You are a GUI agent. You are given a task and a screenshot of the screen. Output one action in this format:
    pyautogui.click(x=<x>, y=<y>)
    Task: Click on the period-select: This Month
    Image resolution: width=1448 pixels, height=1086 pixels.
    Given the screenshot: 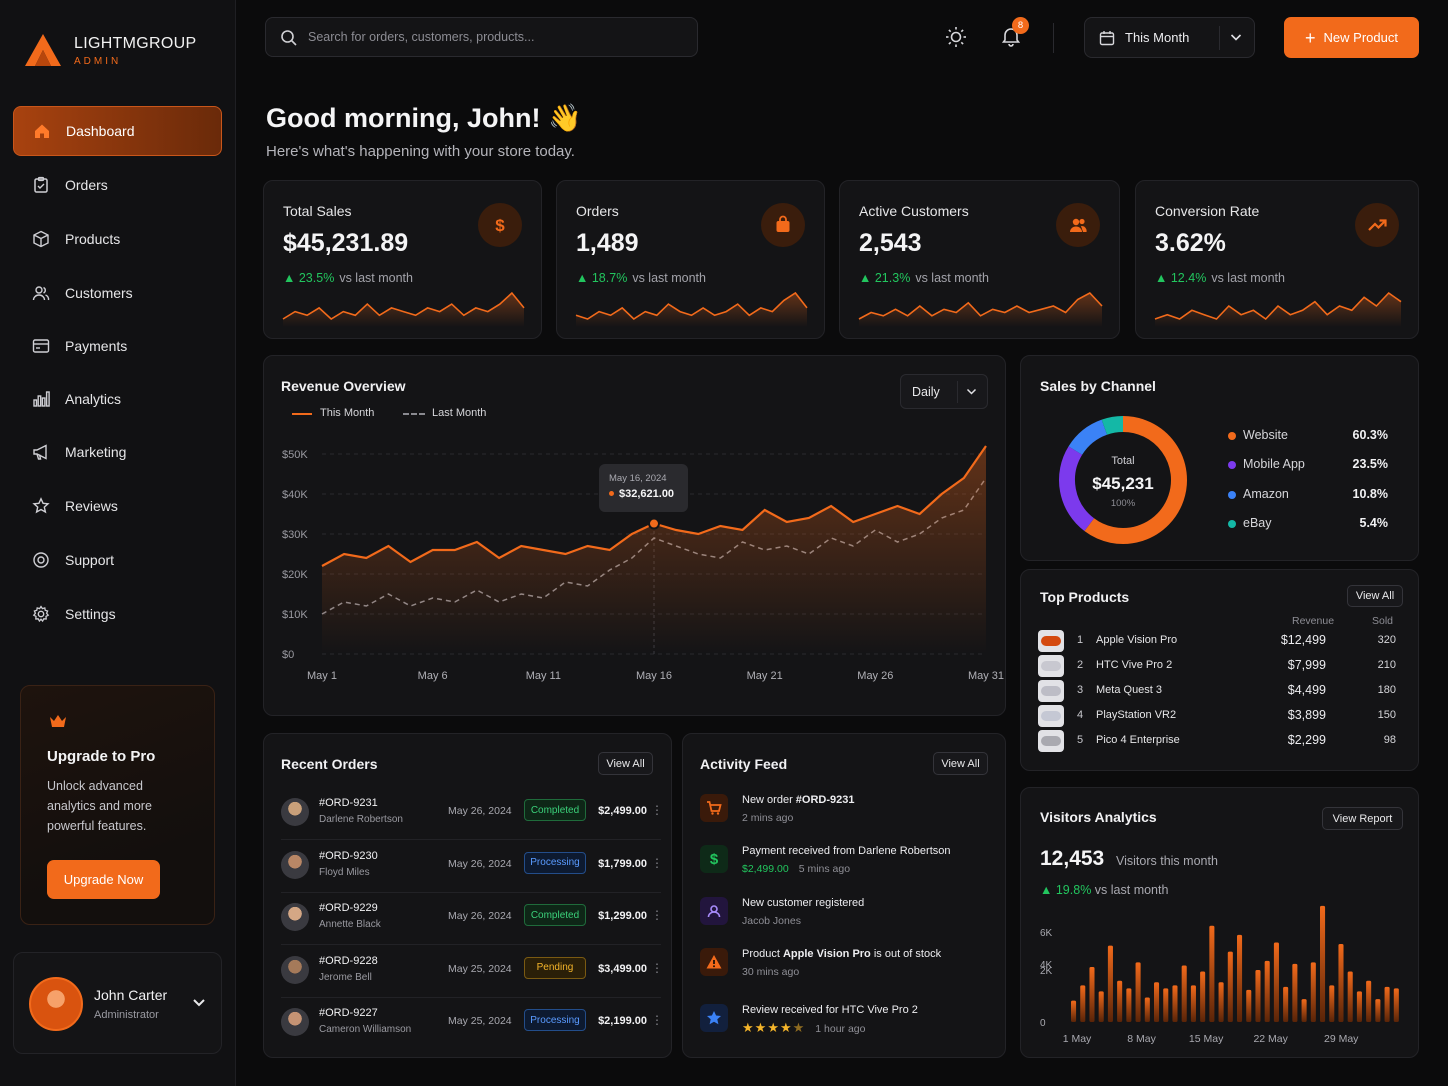 What is the action you would take?
    pyautogui.click(x=1169, y=37)
    